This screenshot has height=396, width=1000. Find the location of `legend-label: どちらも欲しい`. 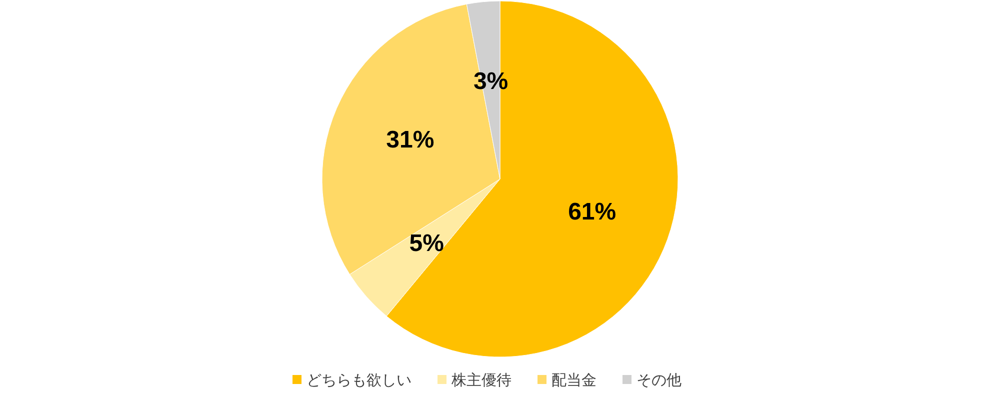

legend-label: どちらも欲しい is located at coordinates (359, 380).